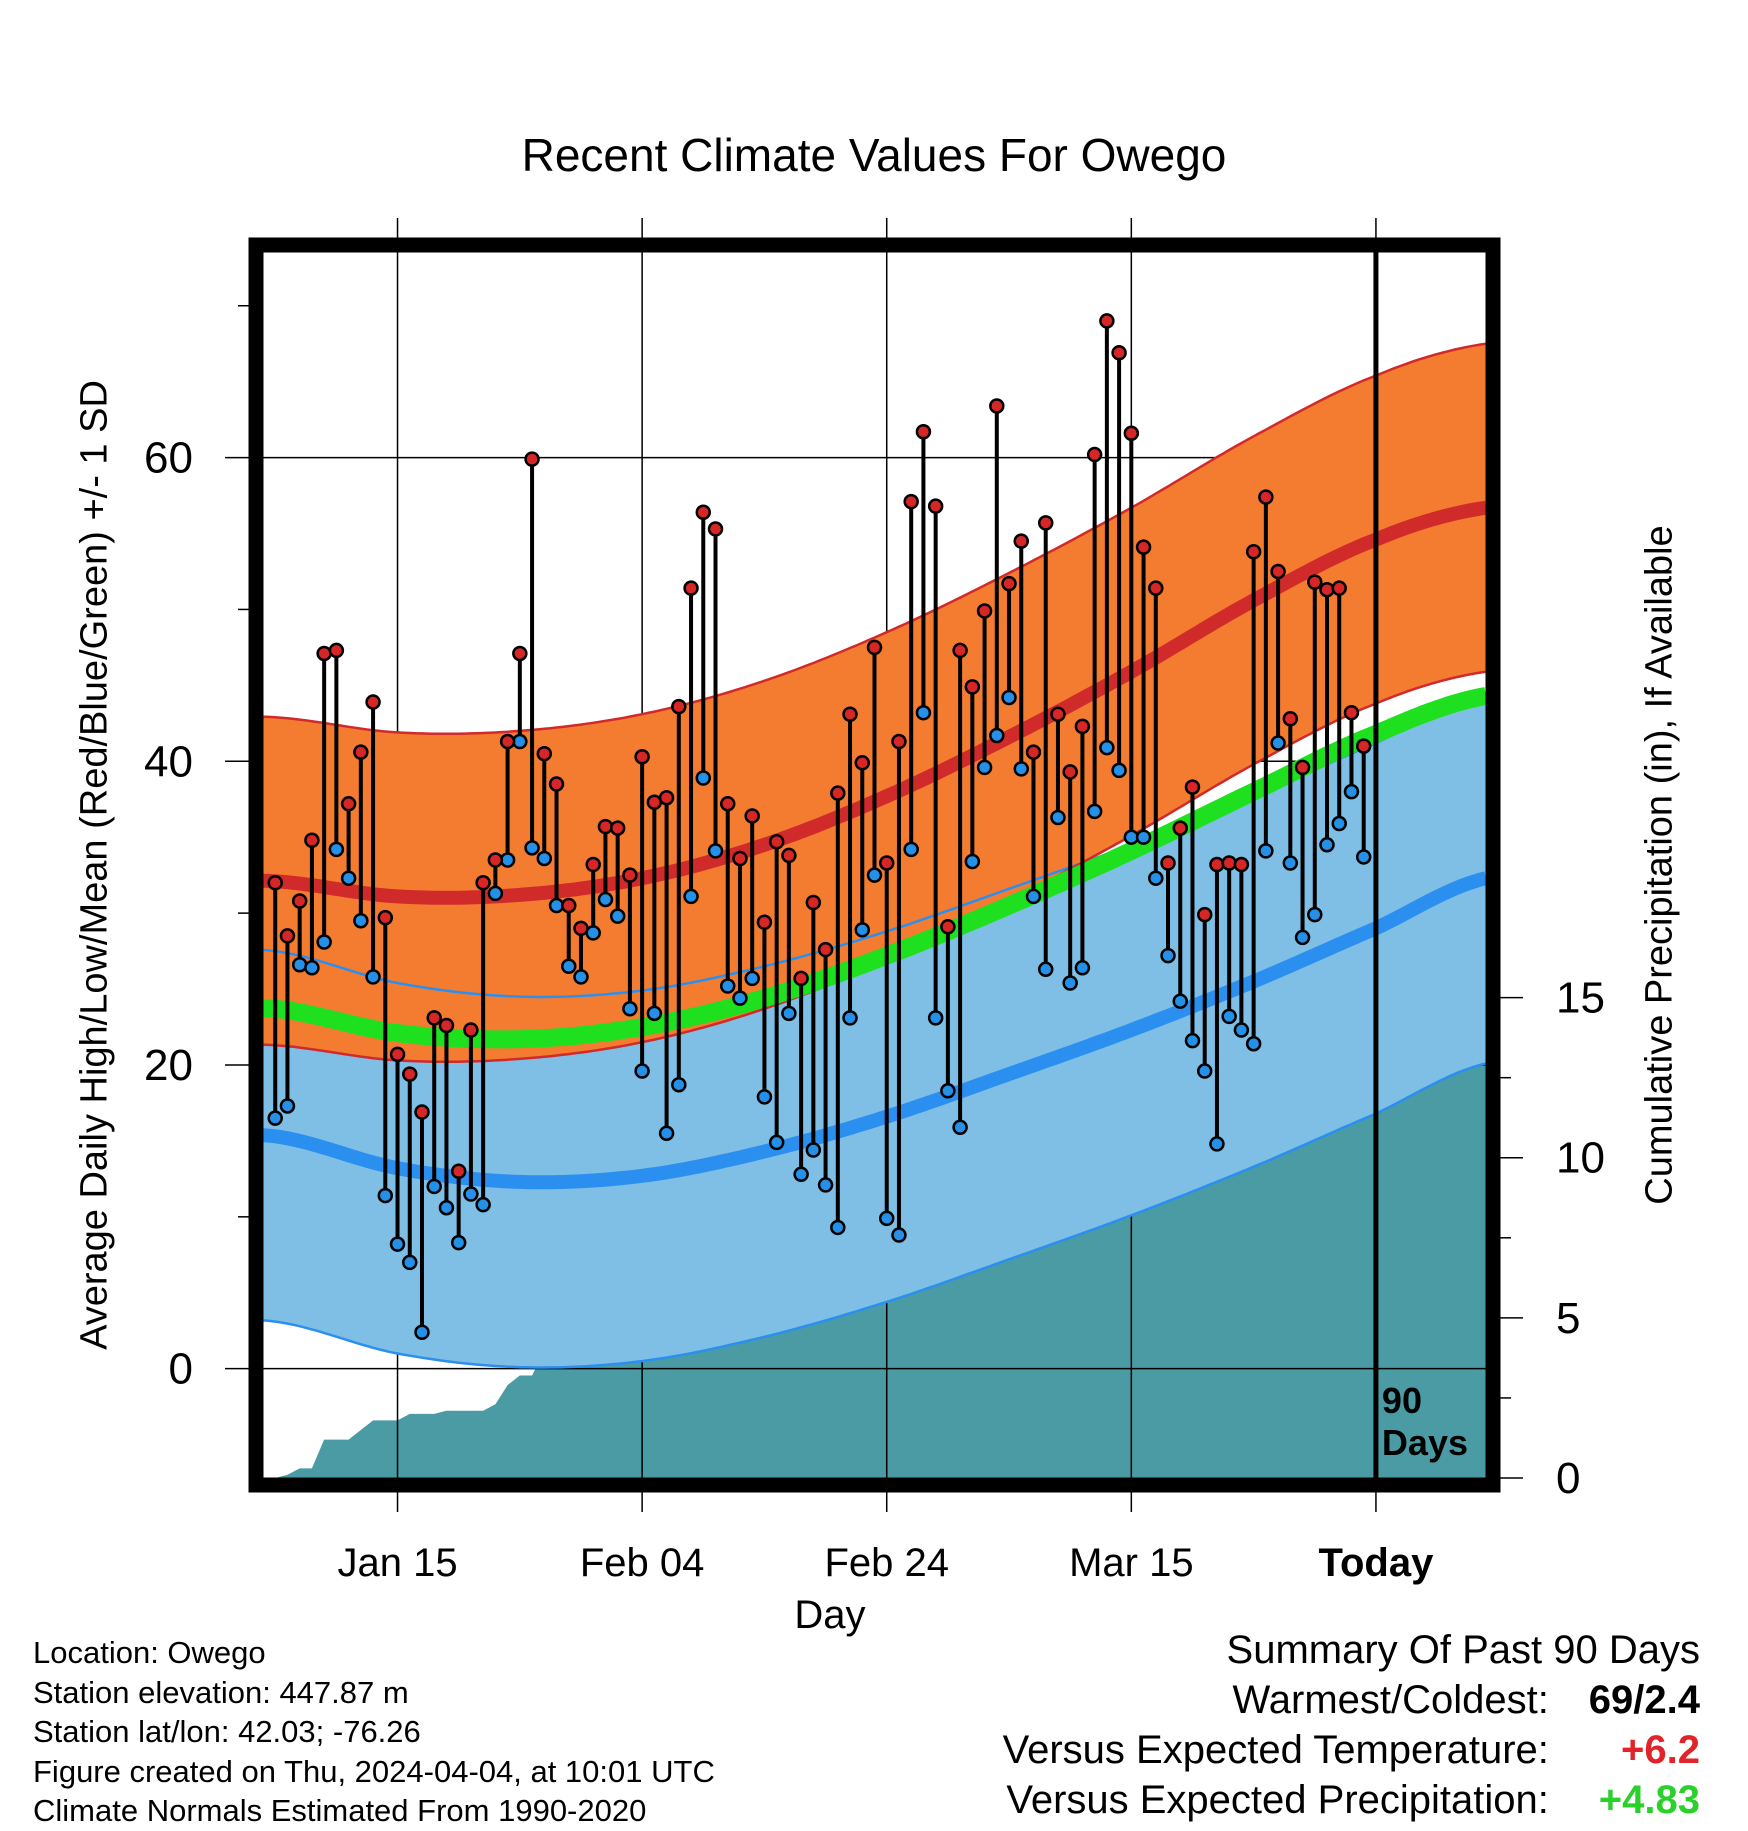 This screenshot has width=1748, height=1831. I want to click on x-tick-label: Today, so click(1377, 1563).